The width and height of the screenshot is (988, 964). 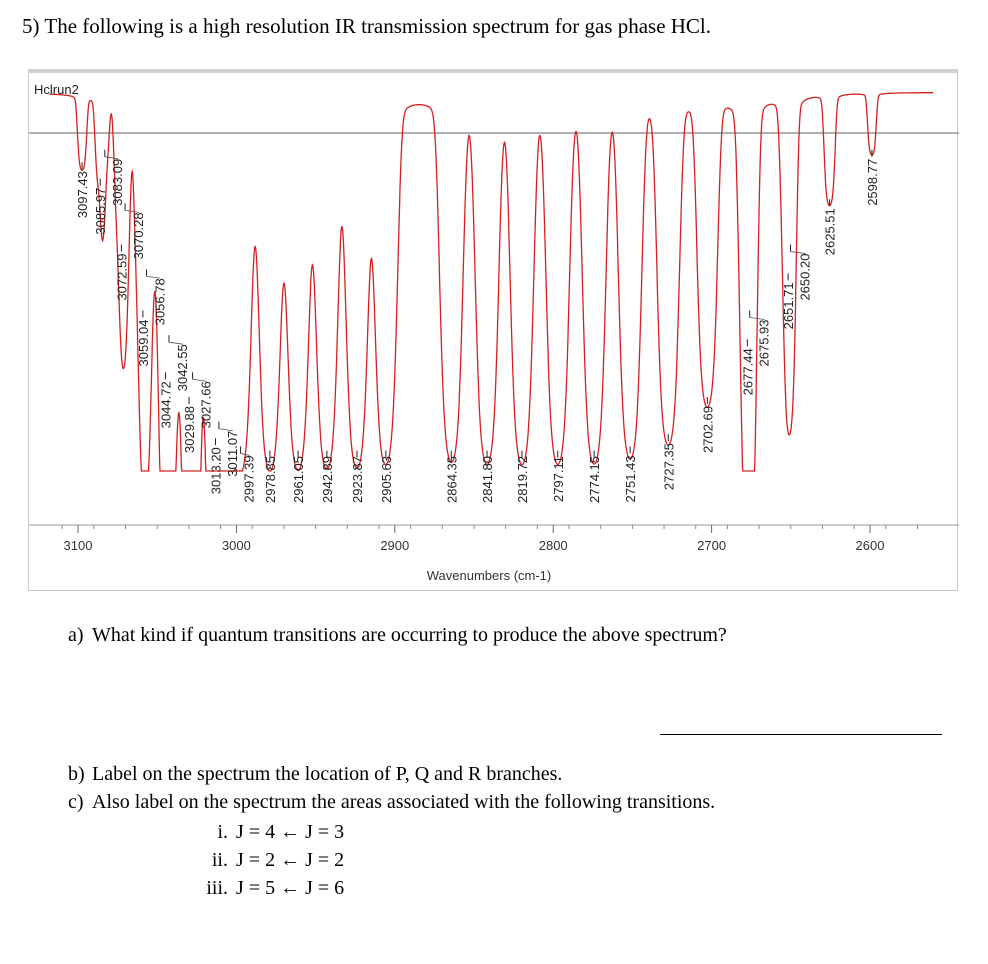 What do you see at coordinates (121, 277) in the screenshot?
I see `peak-label: 3072.59` at bounding box center [121, 277].